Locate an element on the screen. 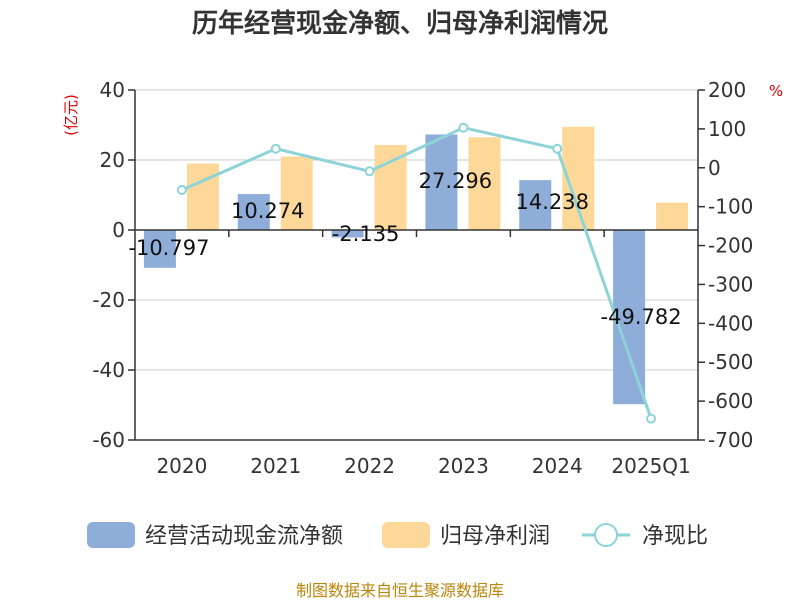  legend-swatch-net-profit is located at coordinates (406, 535).